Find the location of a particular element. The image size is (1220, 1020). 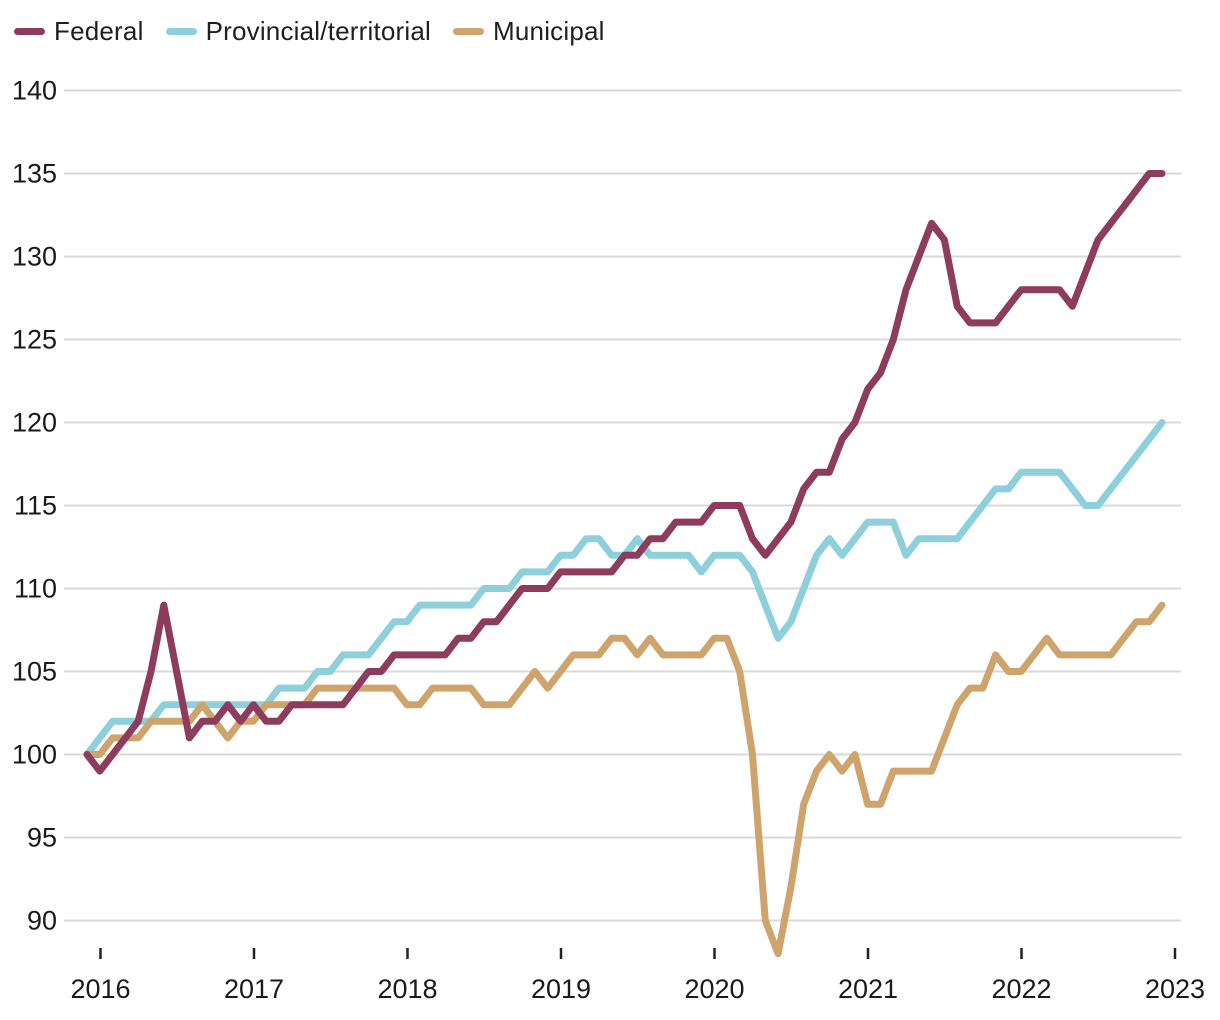

y-axis-label-90: 90 is located at coordinates (42, 921).